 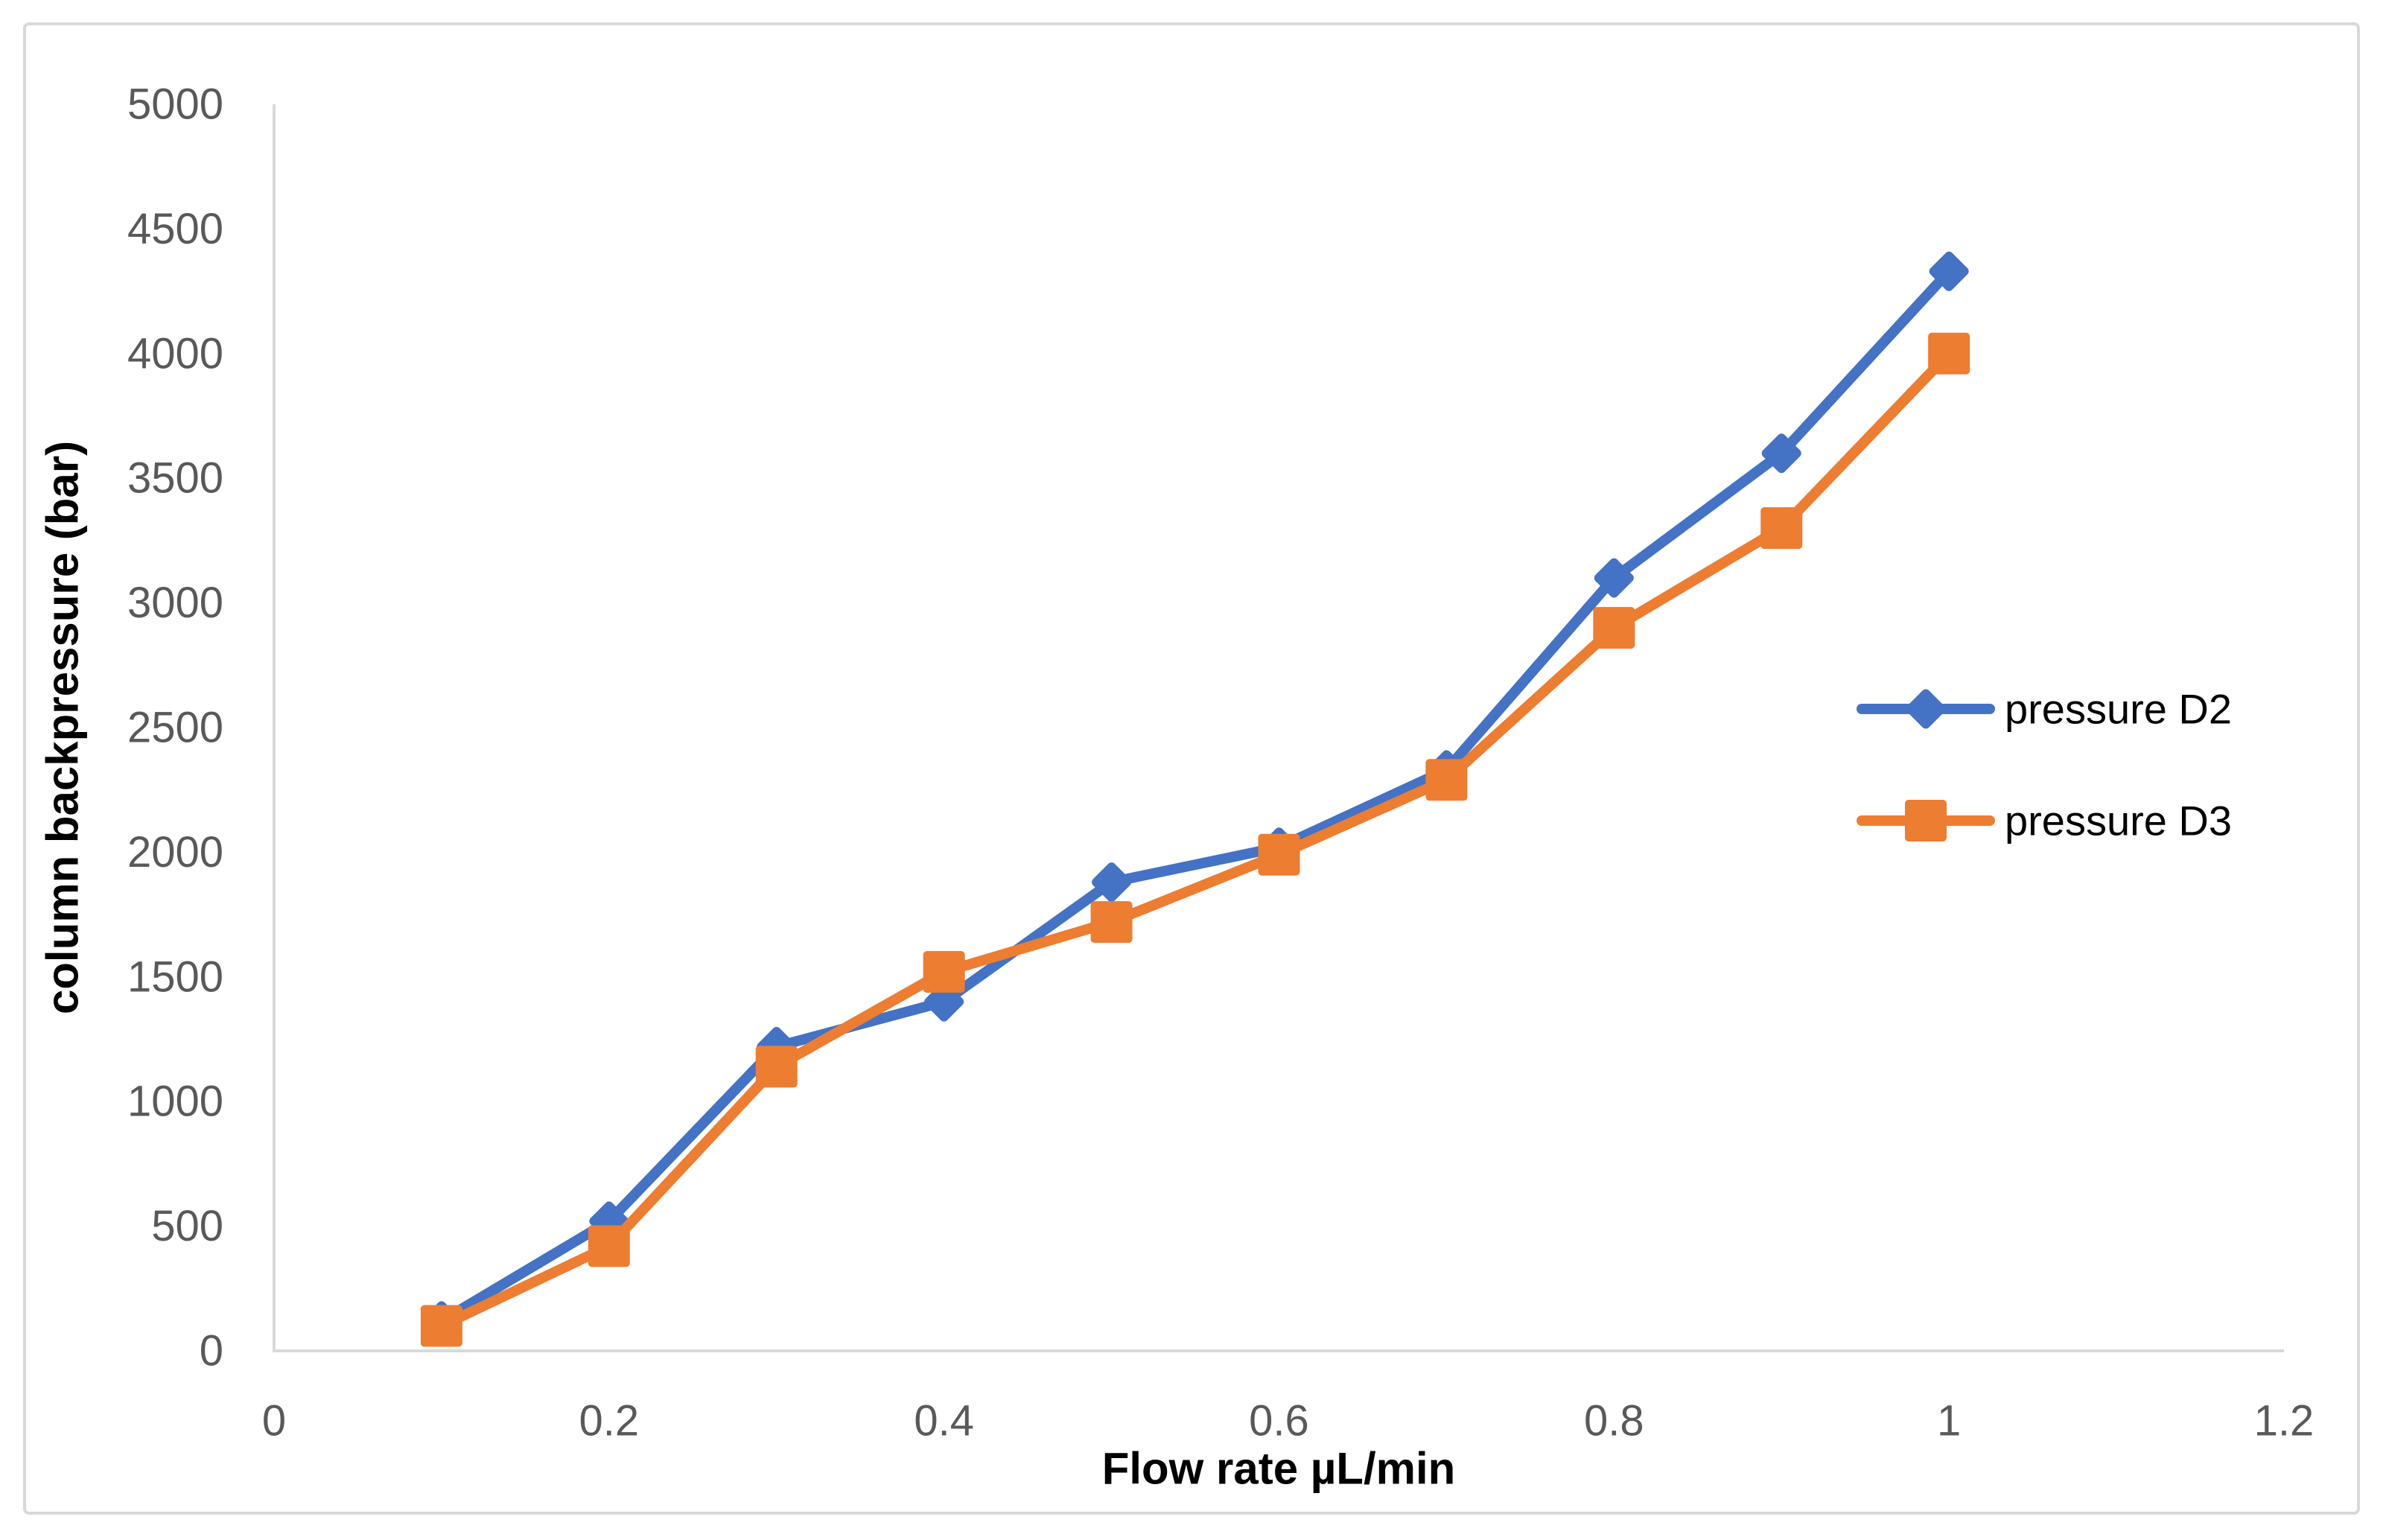 What do you see at coordinates (1949, 1421) in the screenshot?
I see `x-tick-label: 1` at bounding box center [1949, 1421].